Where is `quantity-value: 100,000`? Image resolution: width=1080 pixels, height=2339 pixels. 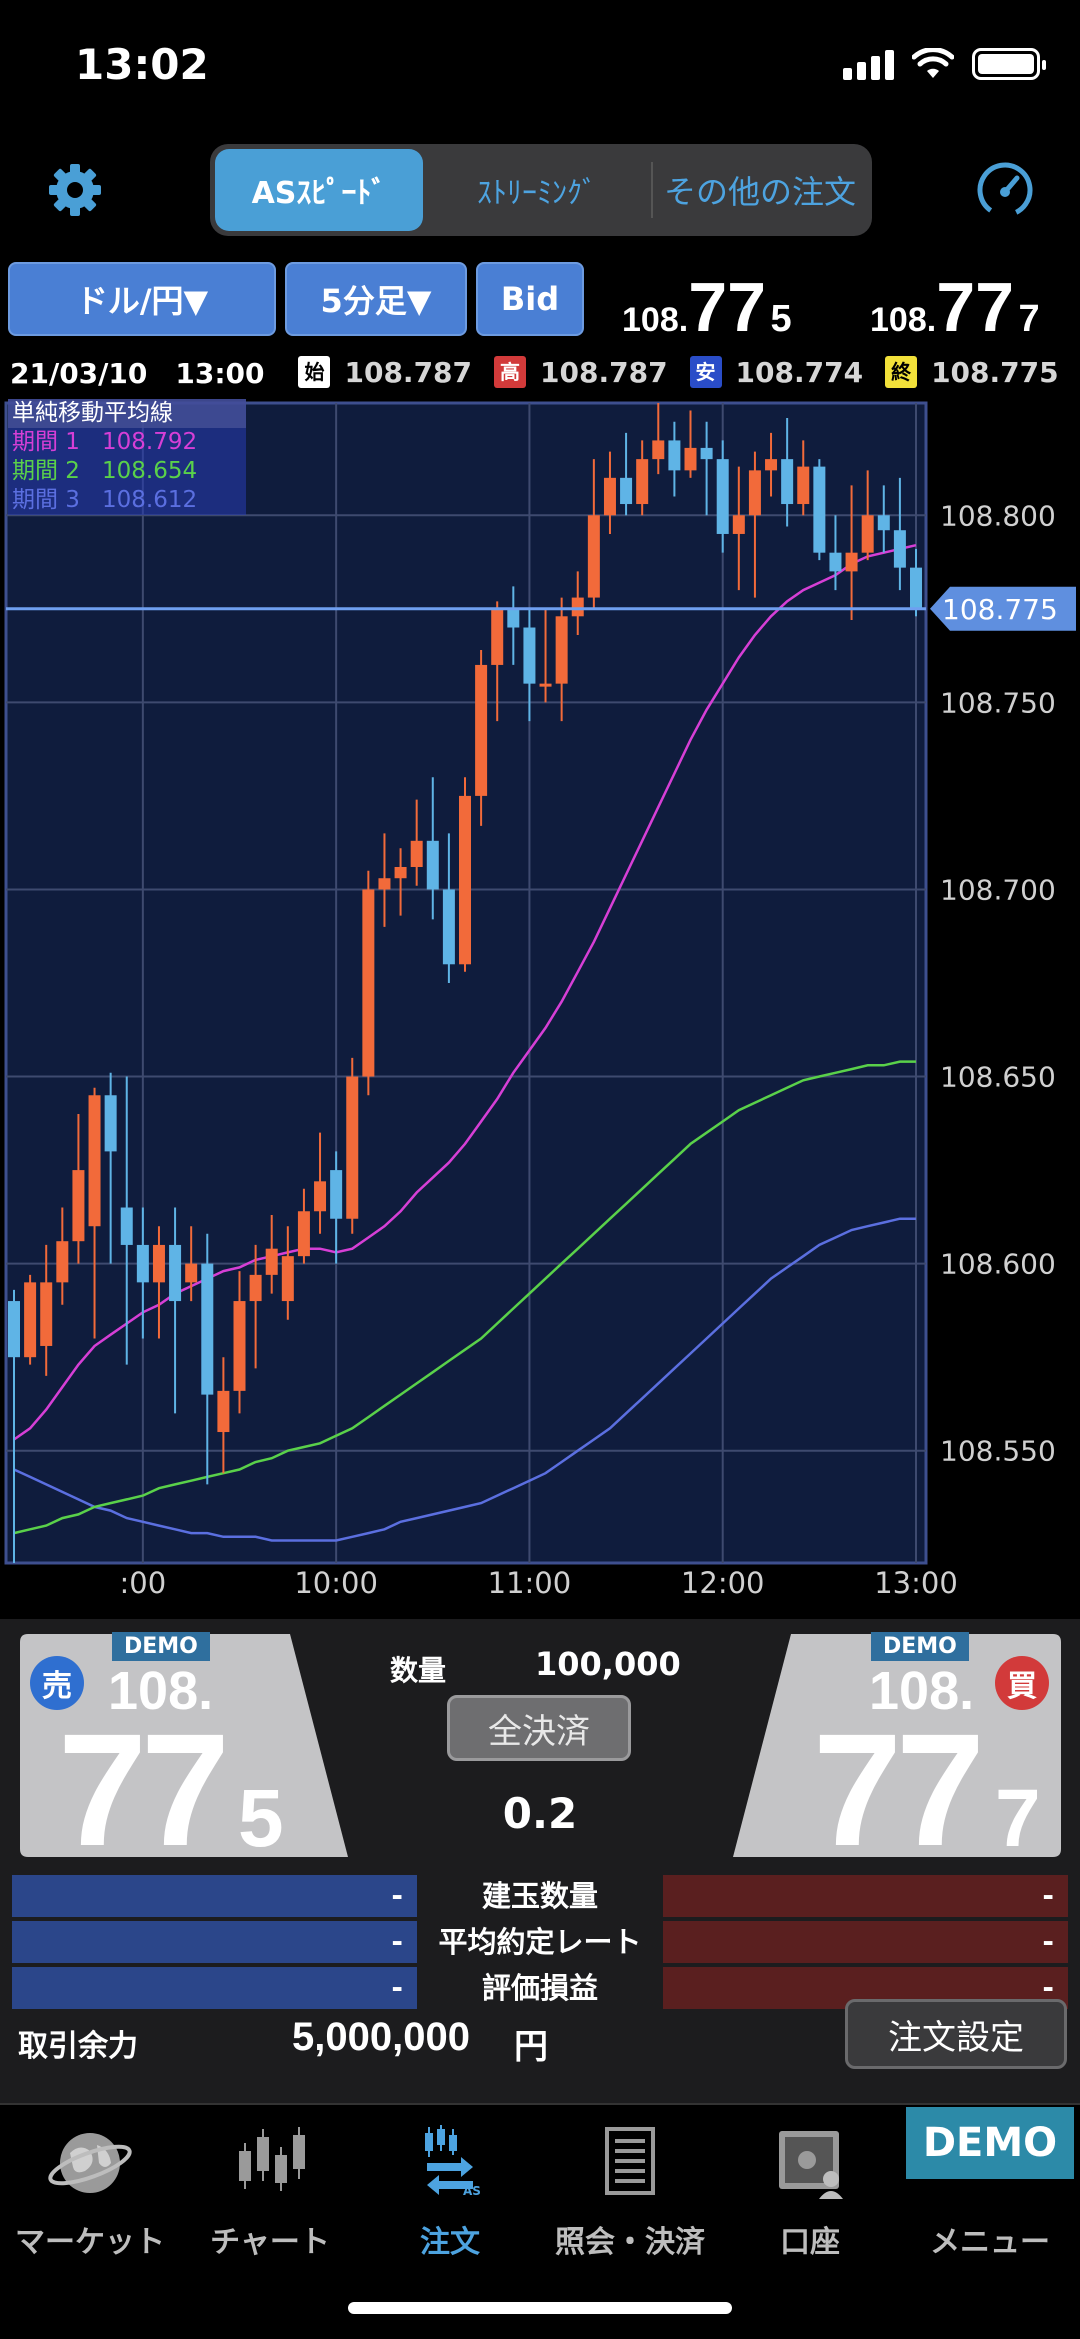 quantity-value: 100,000 is located at coordinates (608, 1664).